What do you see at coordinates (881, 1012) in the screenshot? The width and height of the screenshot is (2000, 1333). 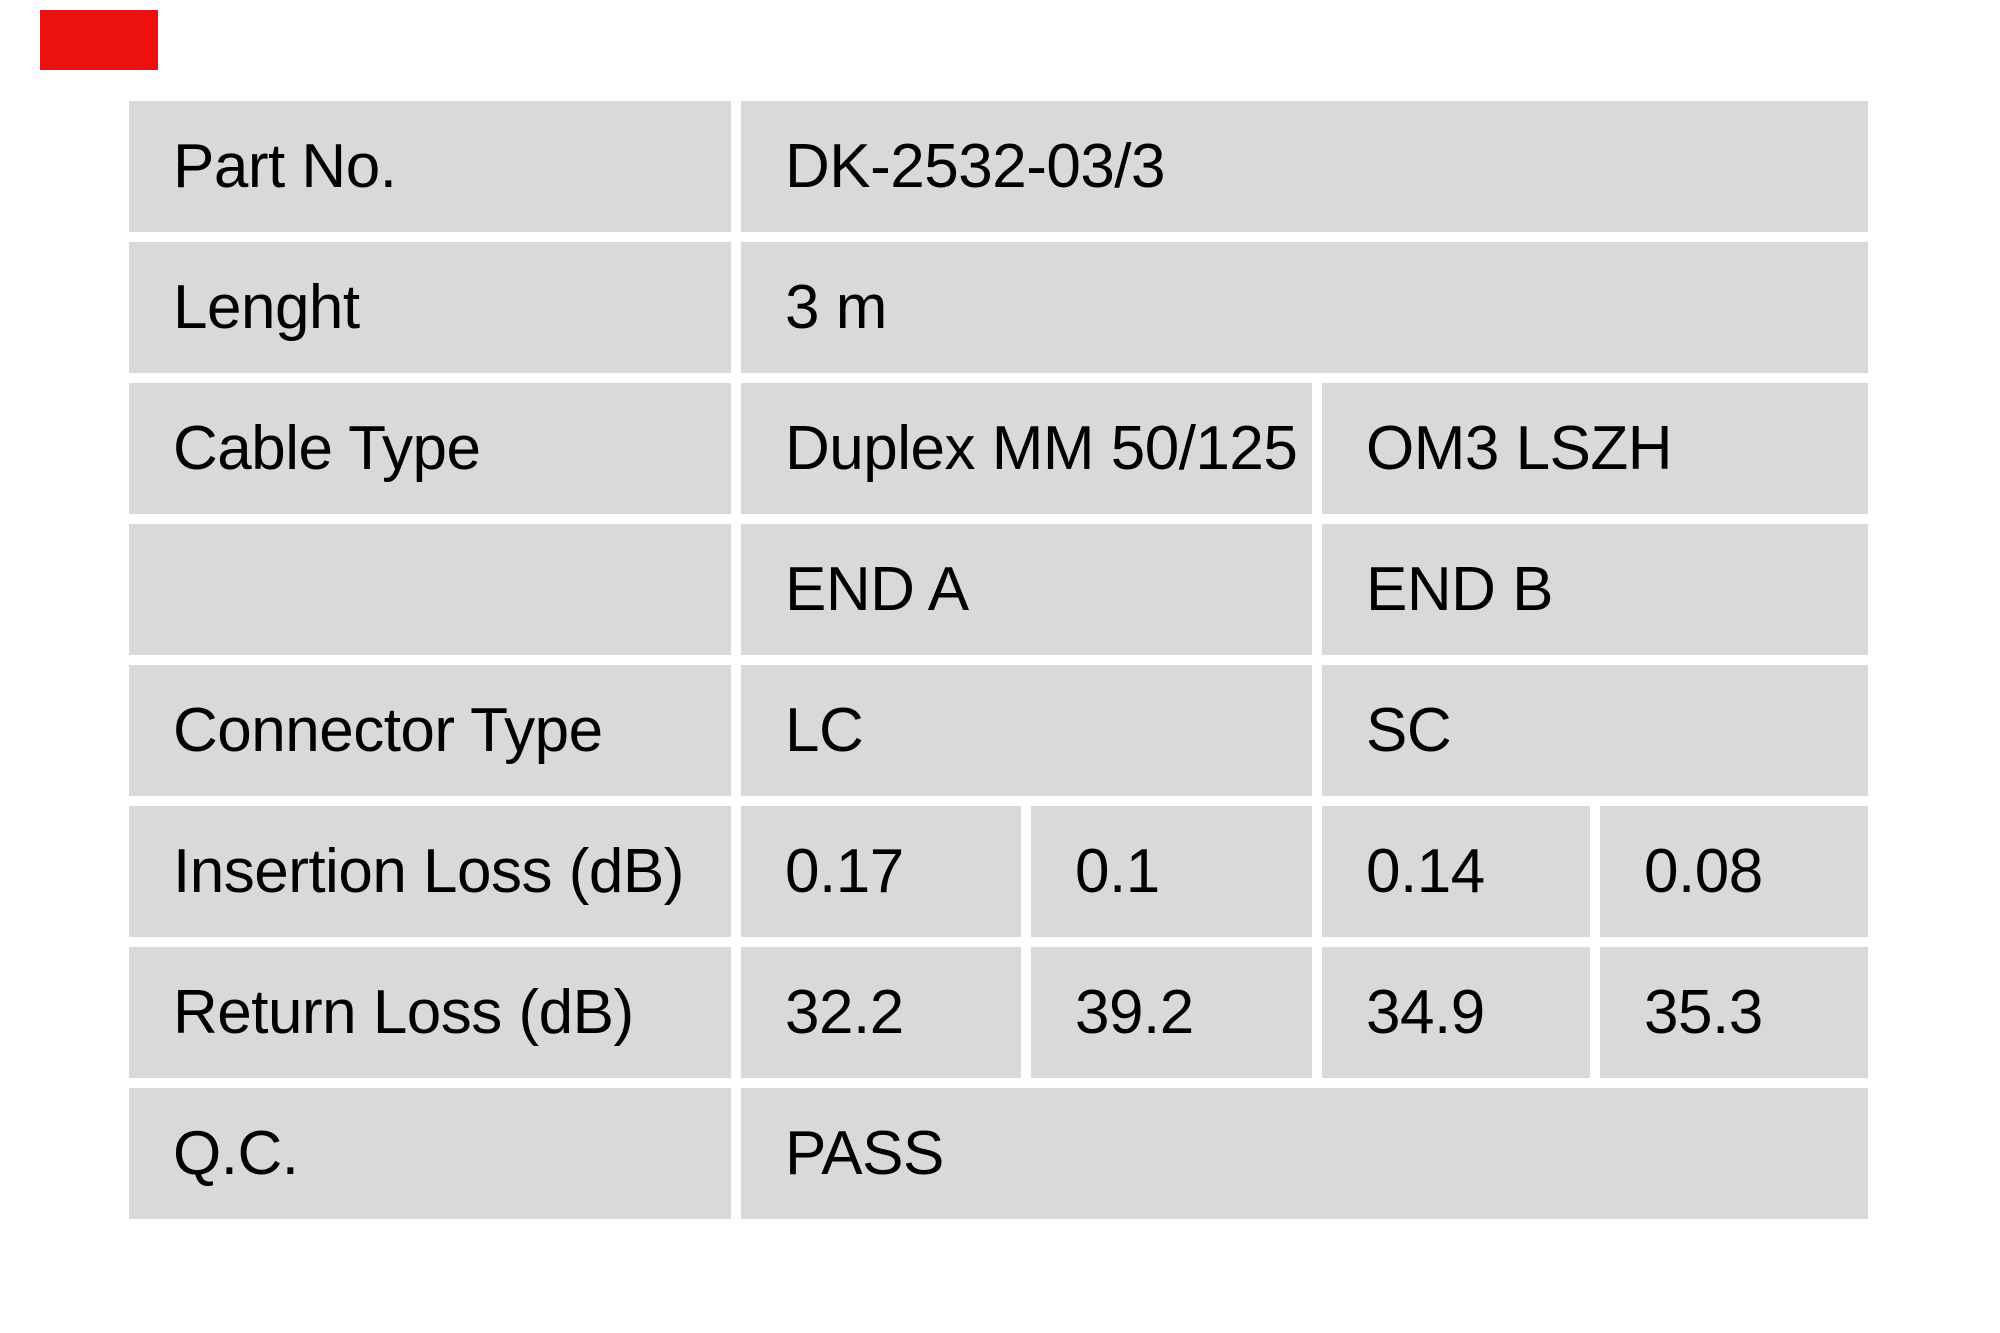 I see `return-loss-end-a-fiber-1: 32.2` at bounding box center [881, 1012].